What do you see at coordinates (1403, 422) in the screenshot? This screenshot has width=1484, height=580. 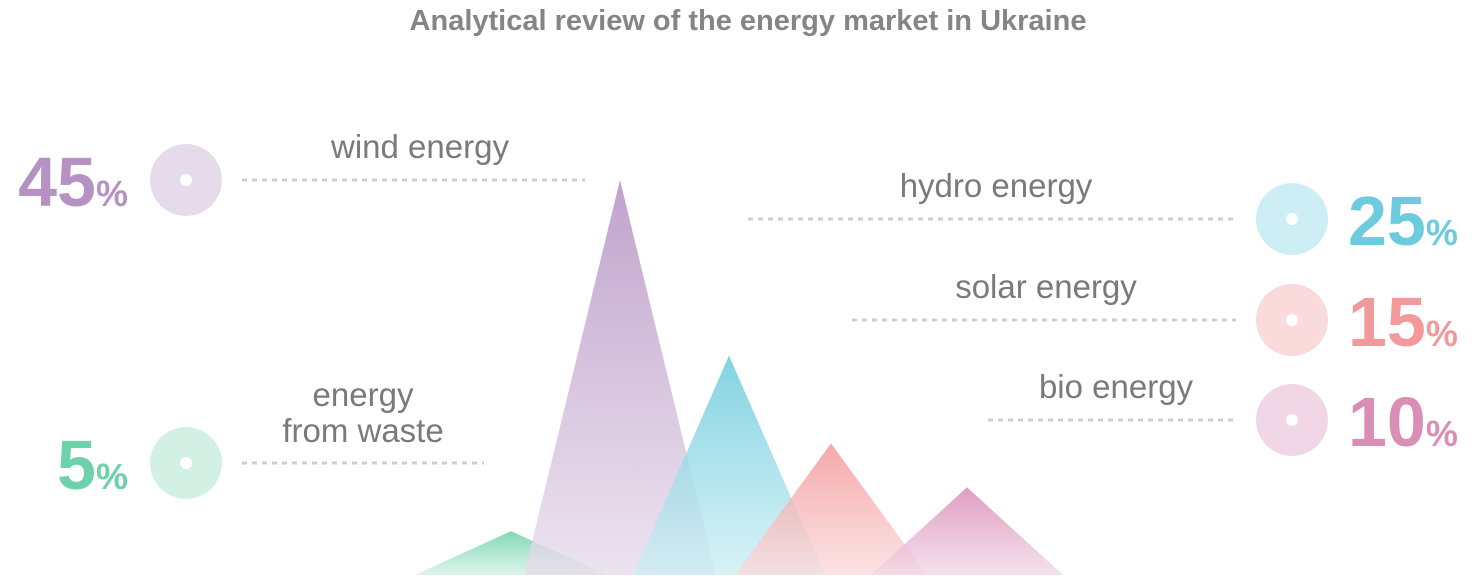 I see `value-label-bio-energy: 10%` at bounding box center [1403, 422].